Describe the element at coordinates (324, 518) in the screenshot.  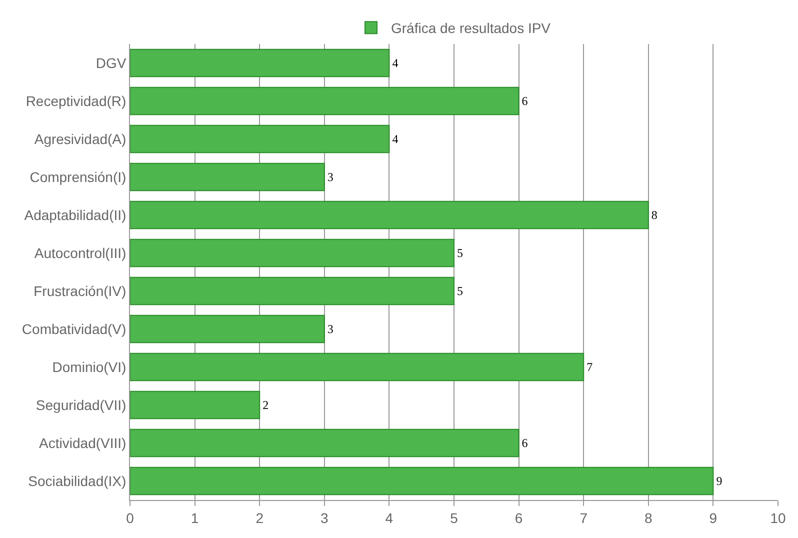
I see `x-tick-label: 3` at that location.